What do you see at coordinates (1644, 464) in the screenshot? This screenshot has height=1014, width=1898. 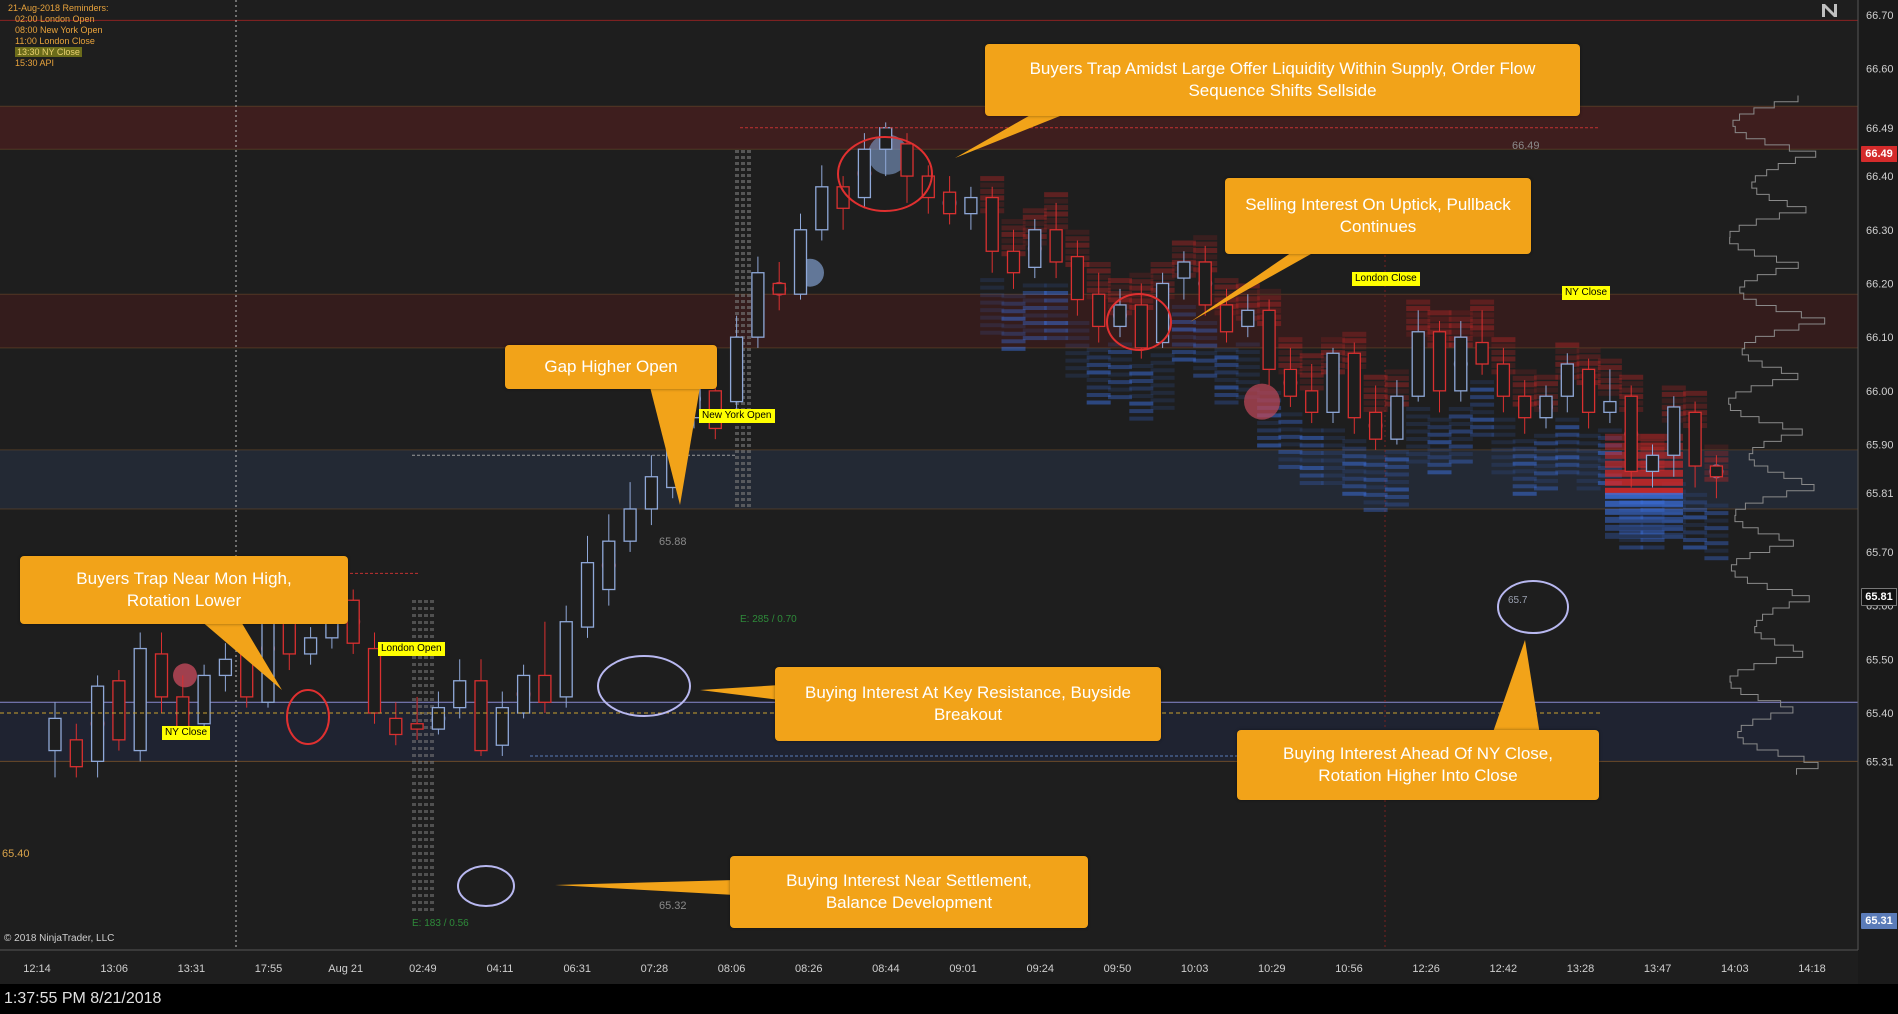 I see `ask-liquidity-block` at bounding box center [1644, 464].